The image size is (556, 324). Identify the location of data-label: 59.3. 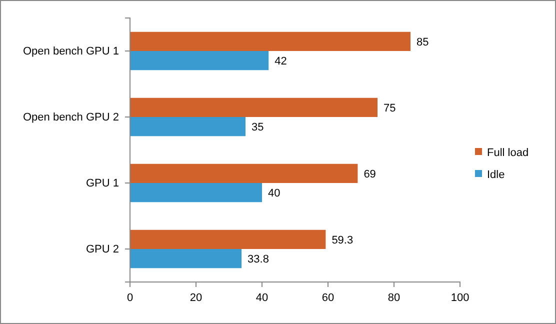
(343, 240).